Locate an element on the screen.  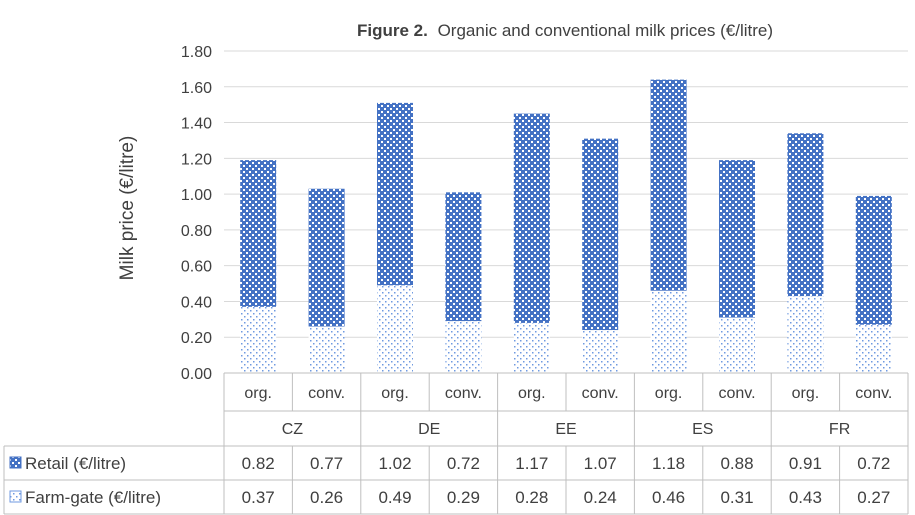
table-cell-farm-gate: 0.43 is located at coordinates (805, 497).